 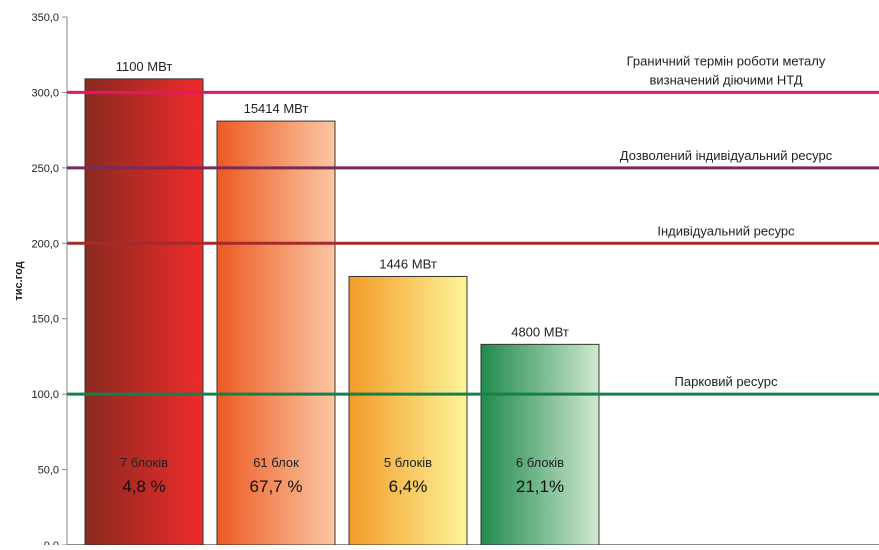 What do you see at coordinates (48, 471) in the screenshot?
I see `y-tick-label: 50,0` at bounding box center [48, 471].